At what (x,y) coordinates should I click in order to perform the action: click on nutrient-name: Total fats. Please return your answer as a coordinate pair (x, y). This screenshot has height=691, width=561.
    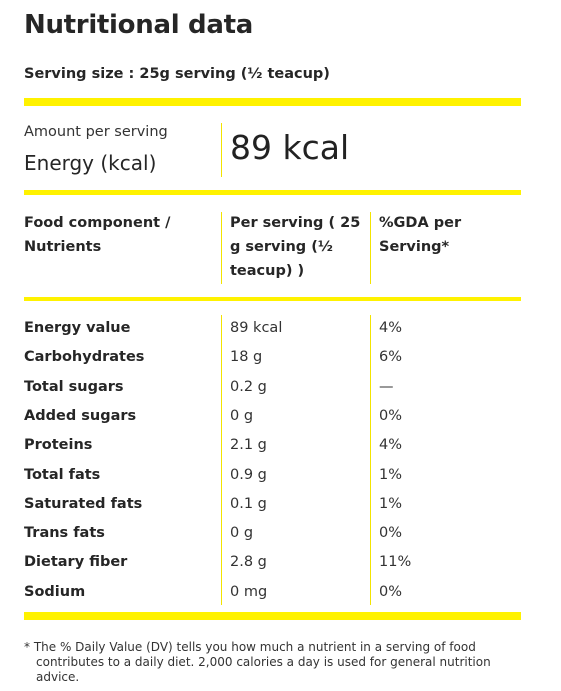
    Looking at the image, I should click on (62, 474).